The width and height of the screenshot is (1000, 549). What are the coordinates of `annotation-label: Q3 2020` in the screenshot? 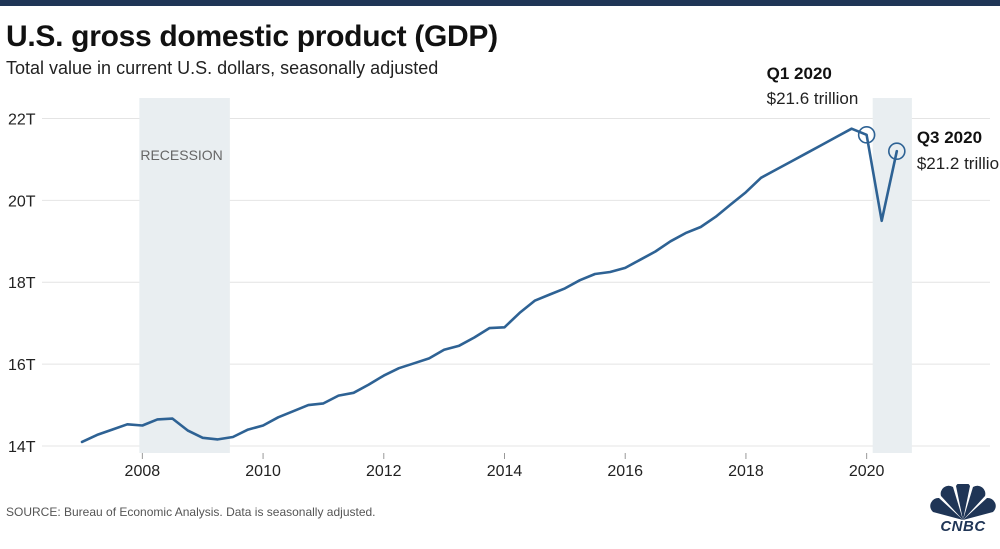 It's located at (949, 137).